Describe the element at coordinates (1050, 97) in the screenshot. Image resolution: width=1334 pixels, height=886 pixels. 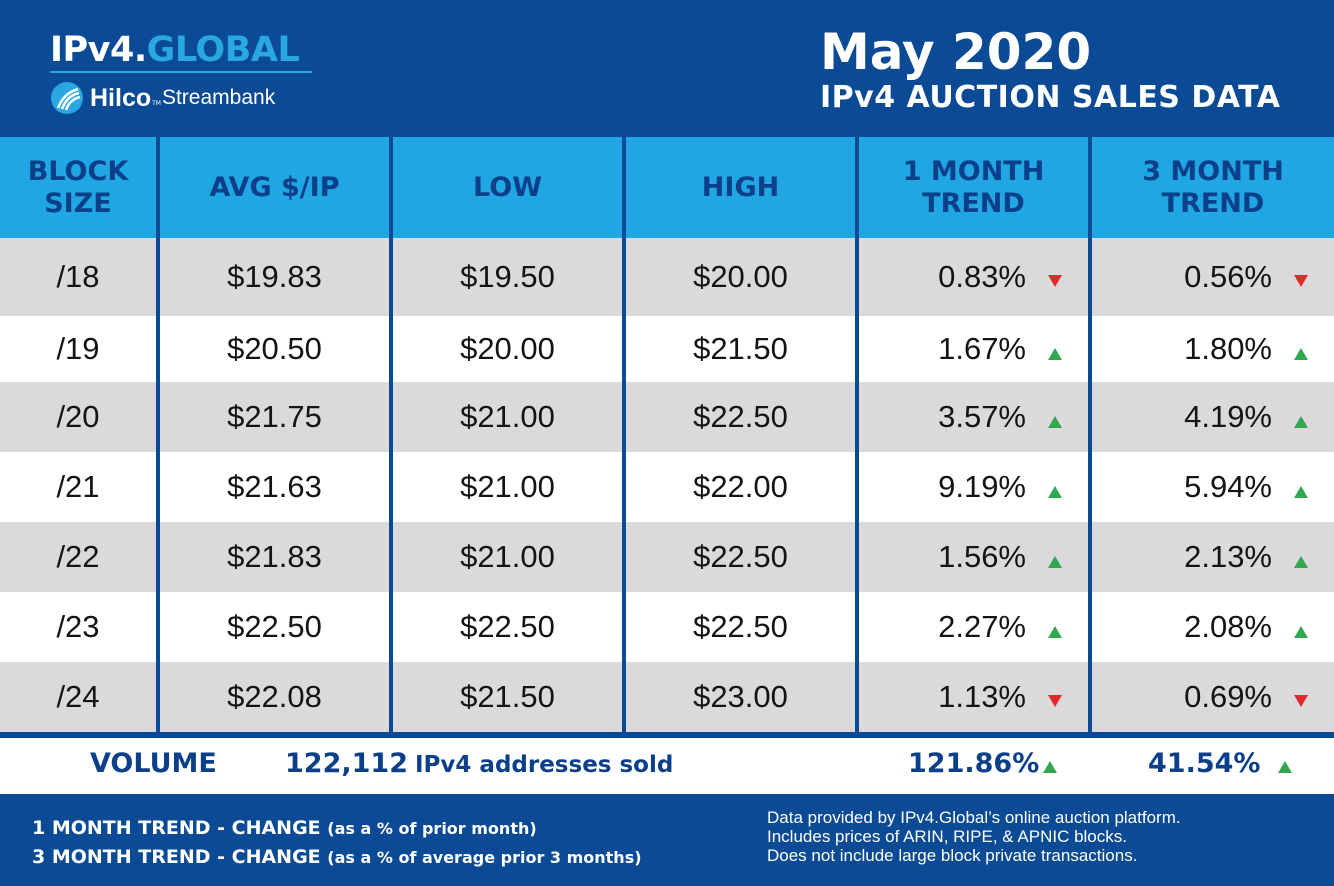
I see `report-subtitle: IPv4 AUCTION SALES DATA` at that location.